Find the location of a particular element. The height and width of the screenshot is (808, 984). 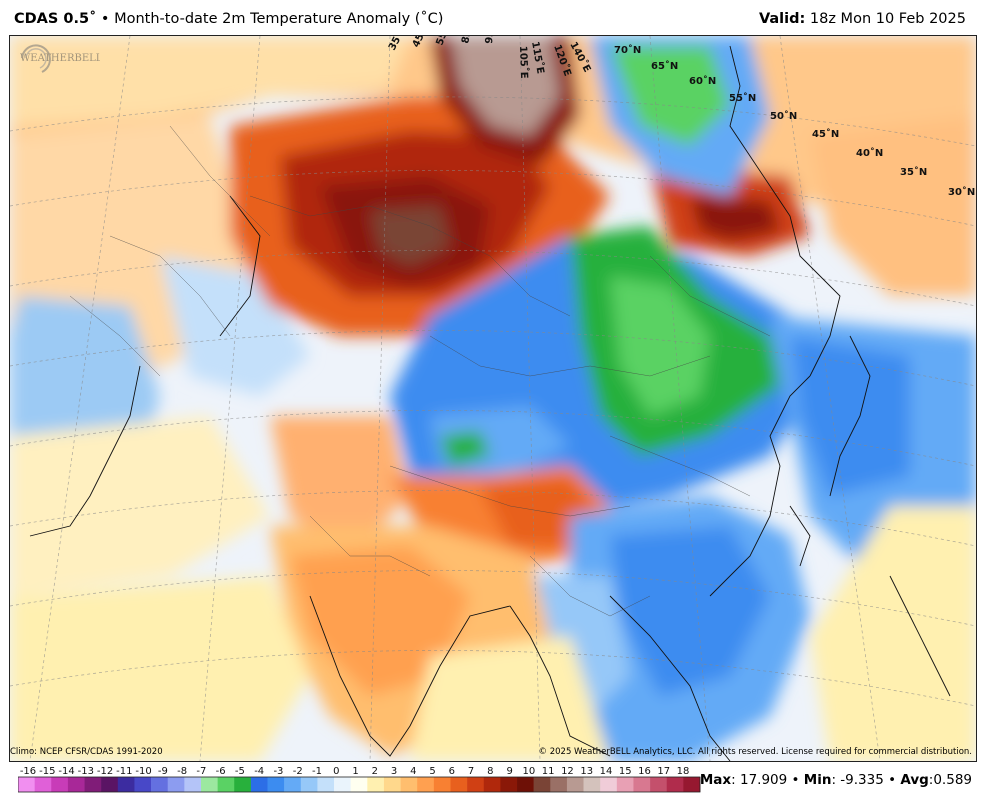

lon-label-85e: 85˚E is located at coordinates (467, 40).